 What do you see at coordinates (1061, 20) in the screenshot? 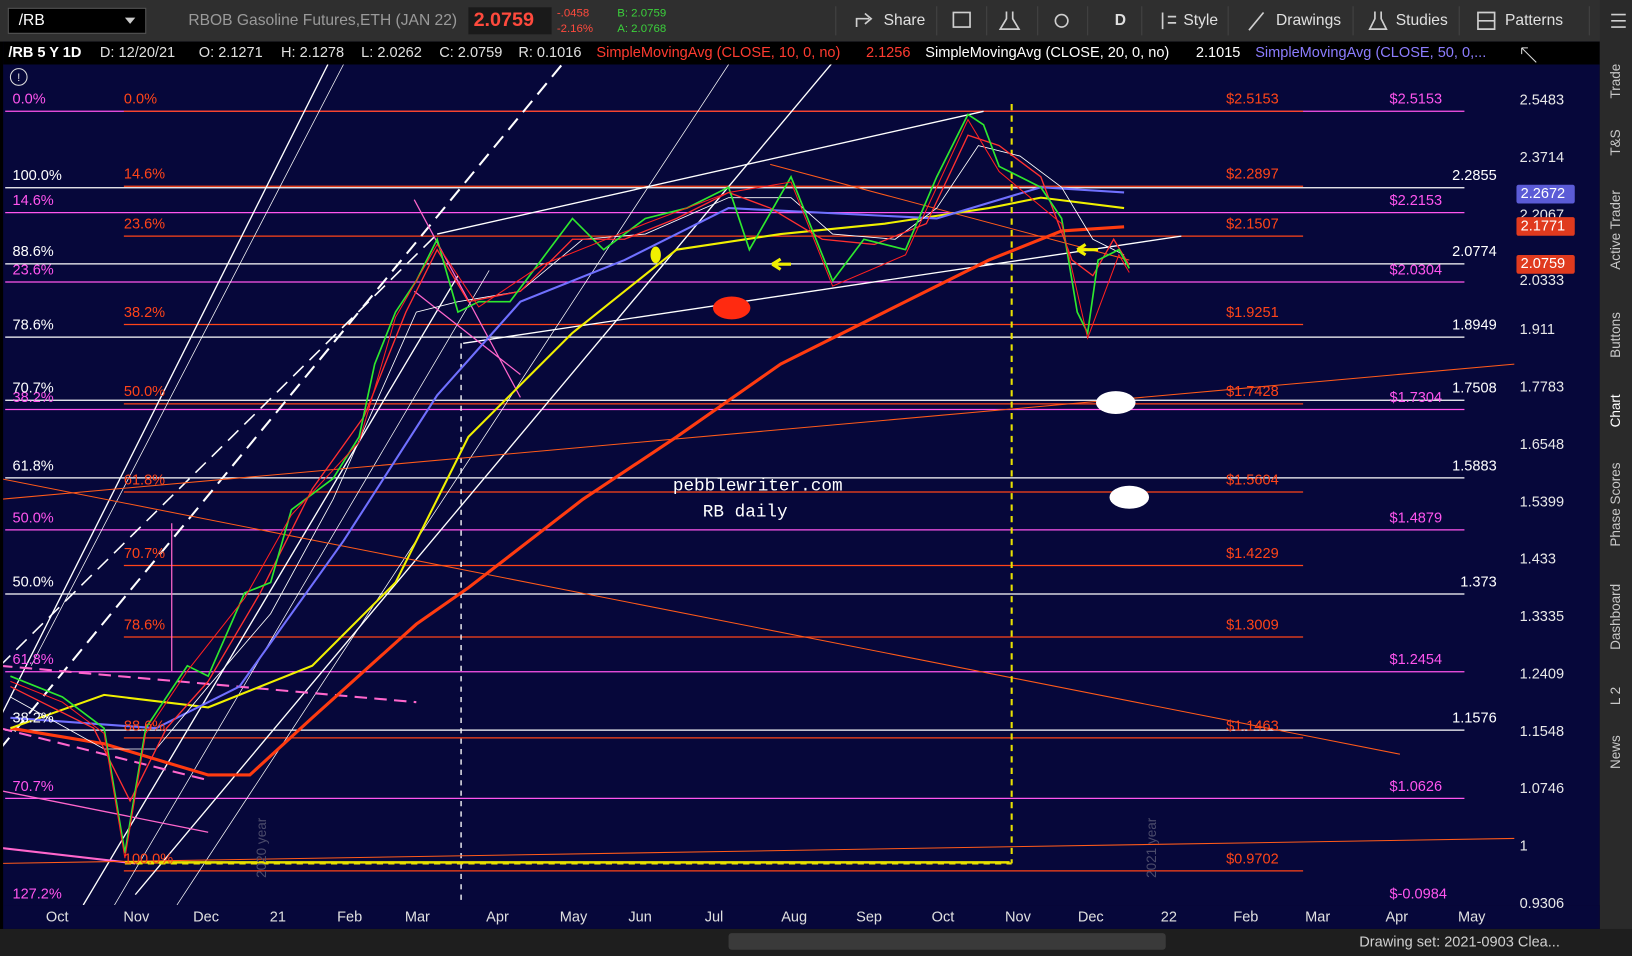
I see `gear-icon` at bounding box center [1061, 20].